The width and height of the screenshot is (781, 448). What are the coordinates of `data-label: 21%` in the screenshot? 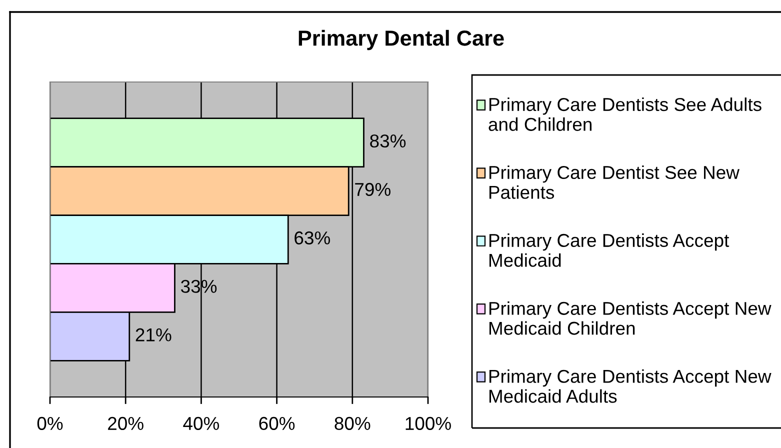 It's located at (154, 335).